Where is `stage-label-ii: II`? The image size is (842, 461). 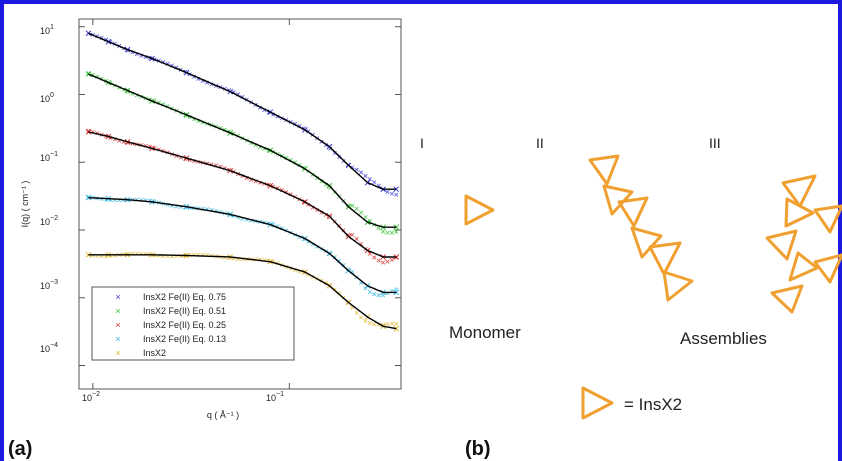
stage-label-ii: II is located at coordinates (540, 143).